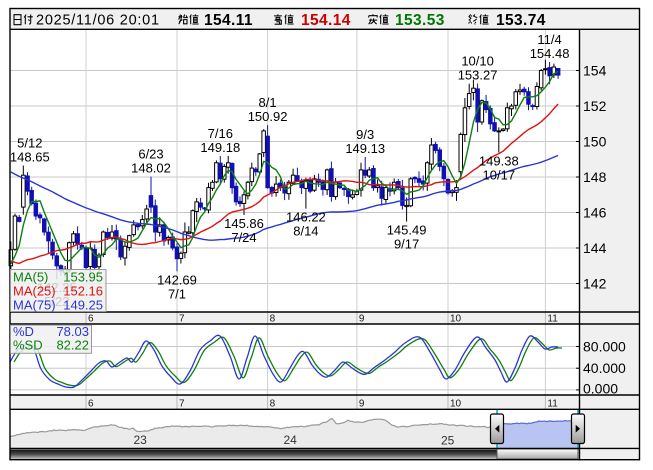 Image resolution: width=653 pixels, height=470 pixels. I want to click on svg-text: 149.38, so click(499, 161).